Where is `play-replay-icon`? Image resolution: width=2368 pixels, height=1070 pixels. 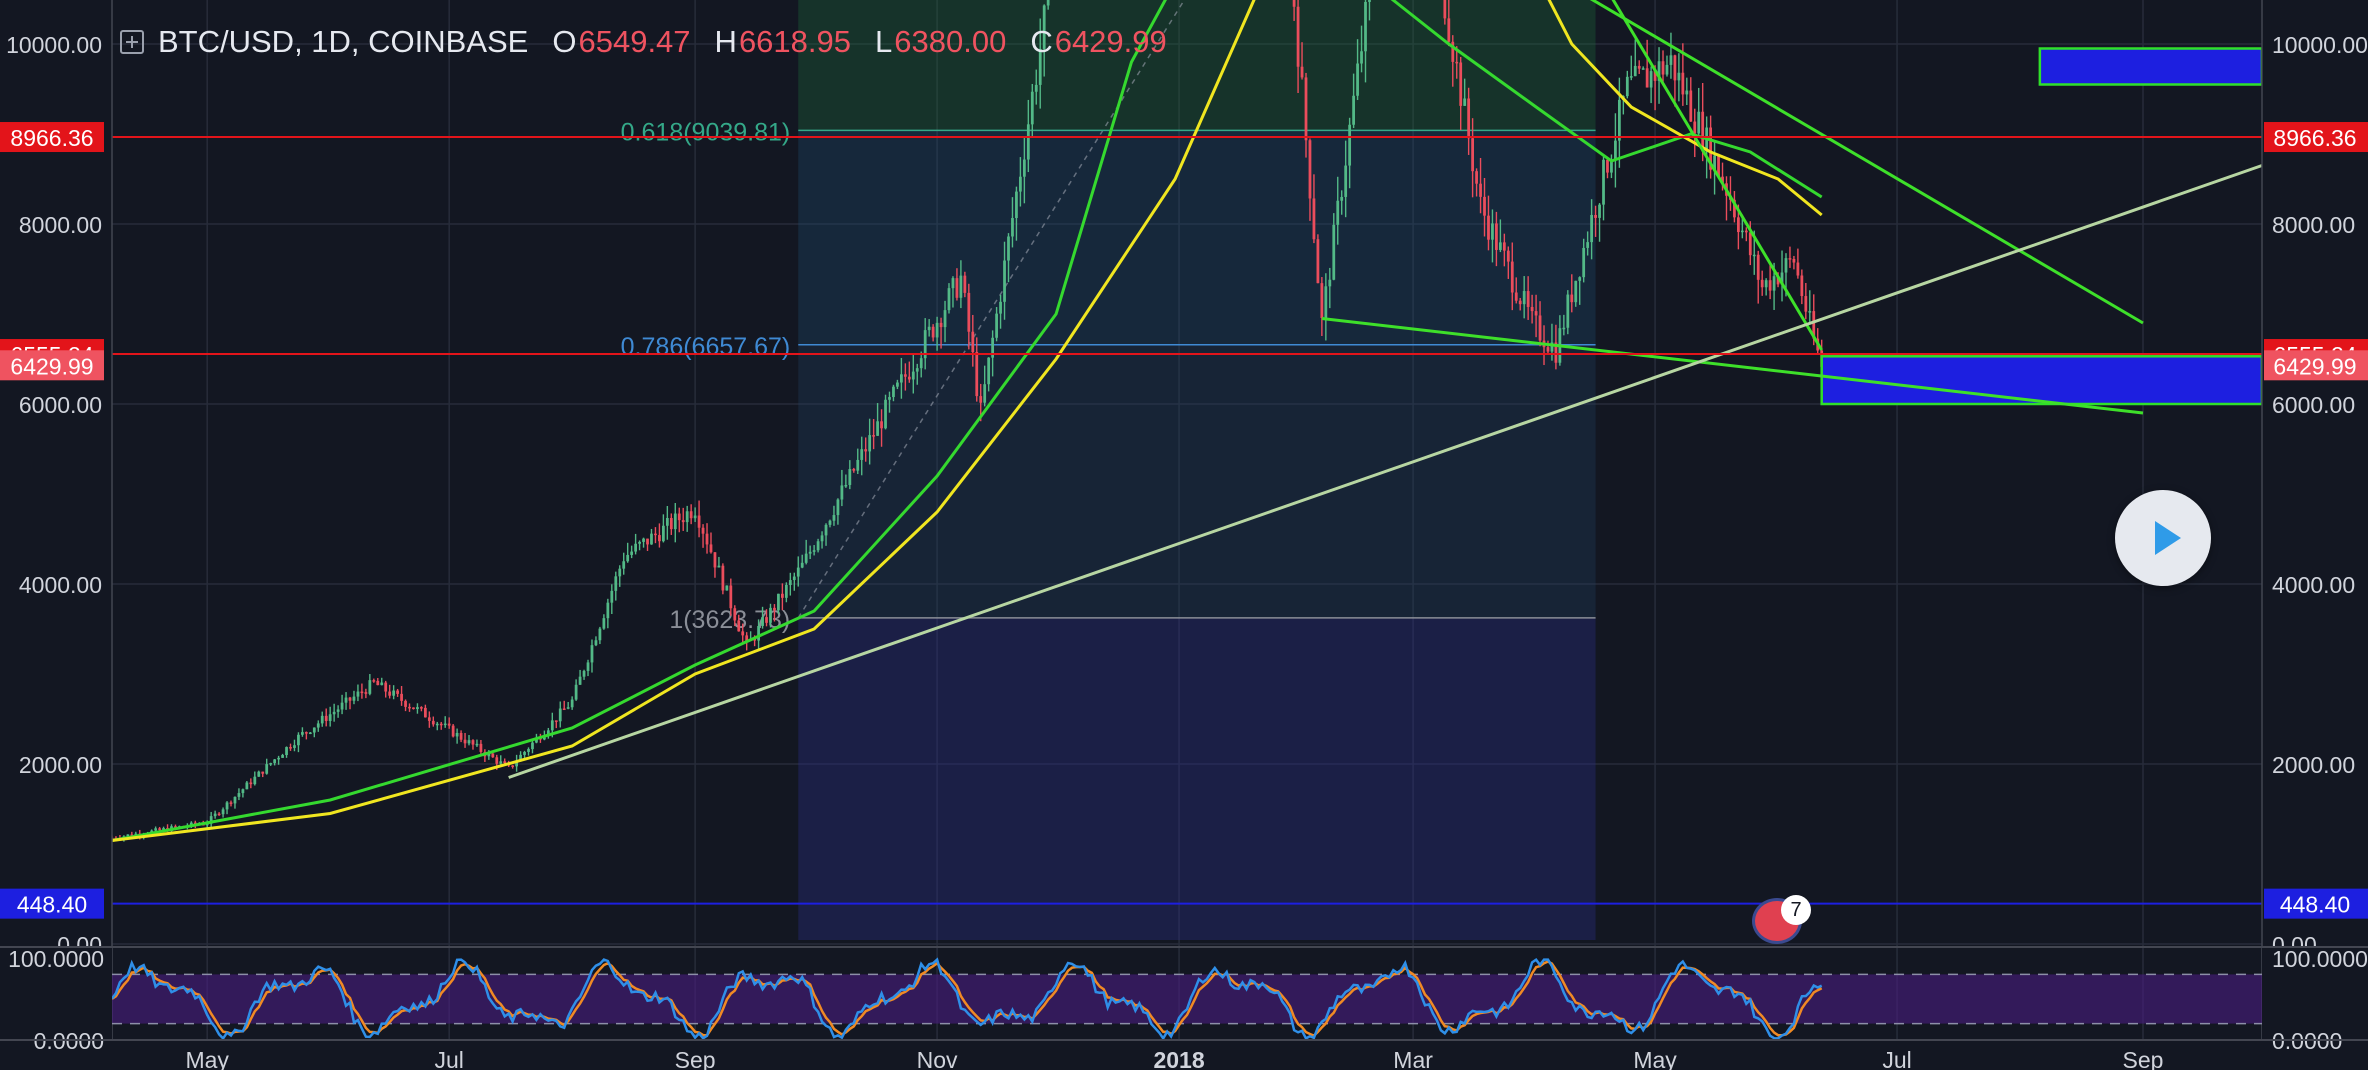
play-replay-icon is located at coordinates (2163, 538).